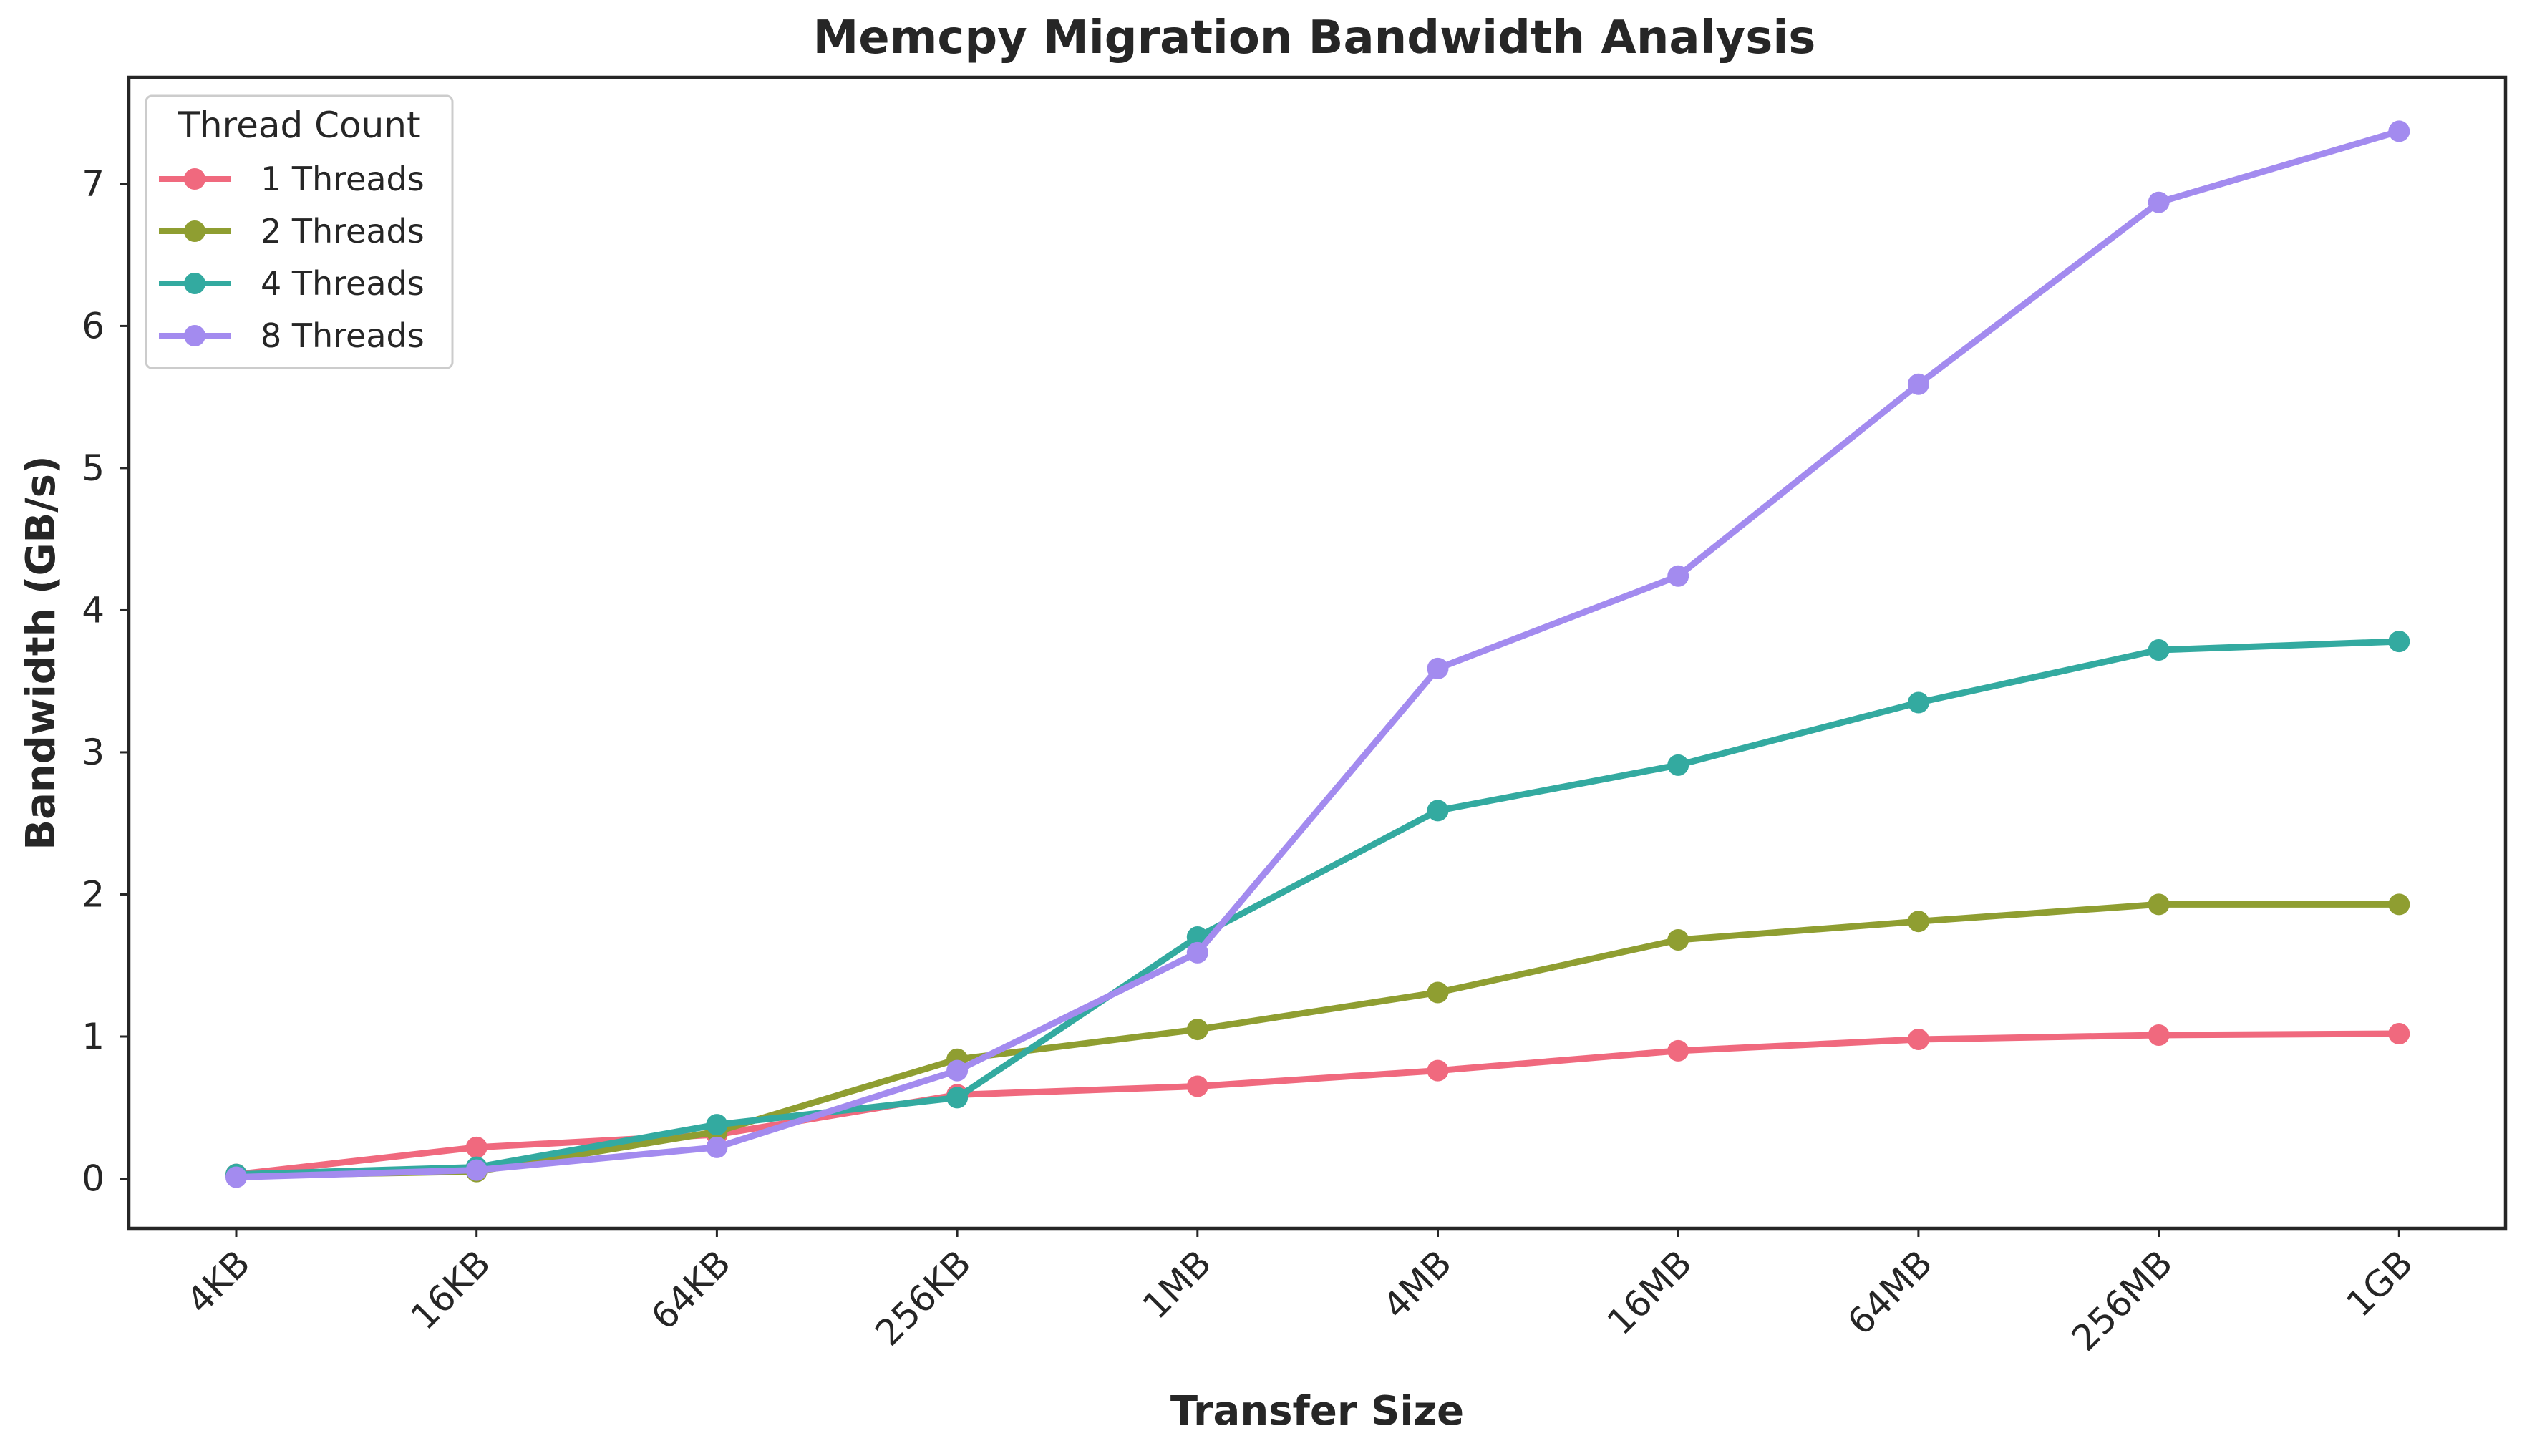 The width and height of the screenshot is (2527, 1456). I want to click on y-tick-label: 7, so click(93, 184).